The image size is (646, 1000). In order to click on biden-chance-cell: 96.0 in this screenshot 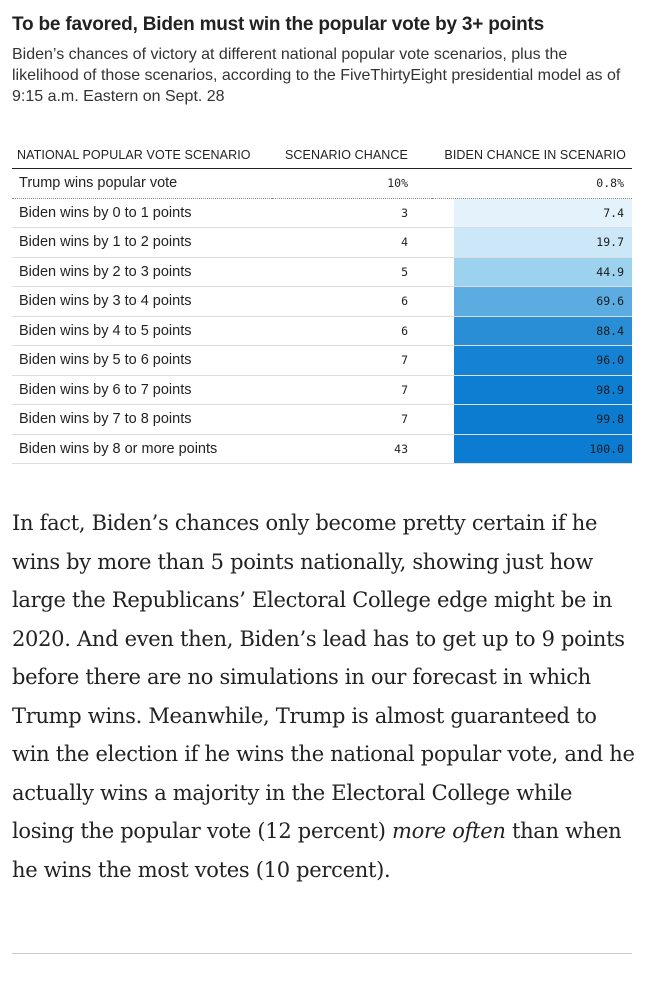, I will do `click(532, 360)`.